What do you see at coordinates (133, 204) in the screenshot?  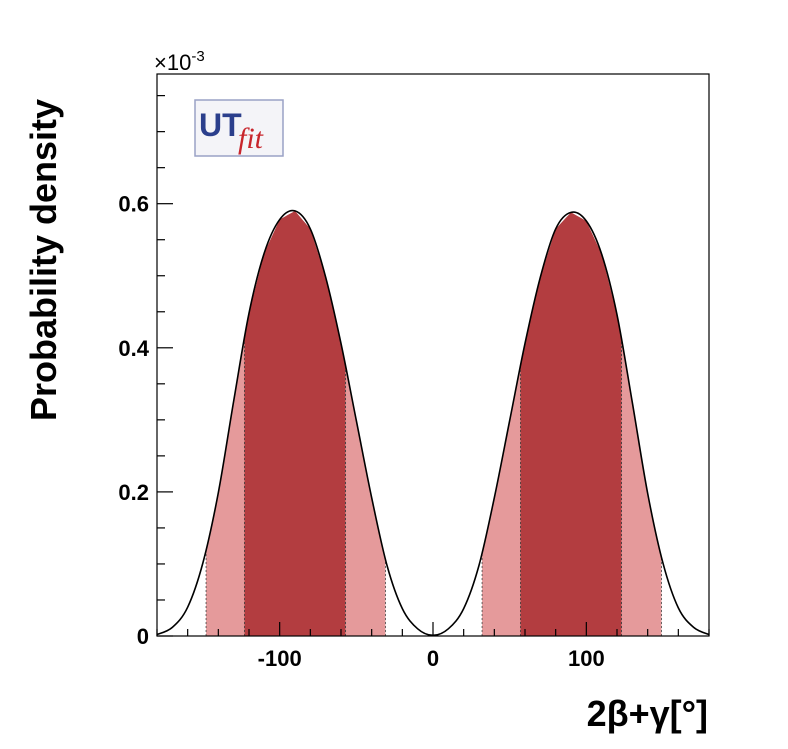 I see `y-tick-label: 0.6` at bounding box center [133, 204].